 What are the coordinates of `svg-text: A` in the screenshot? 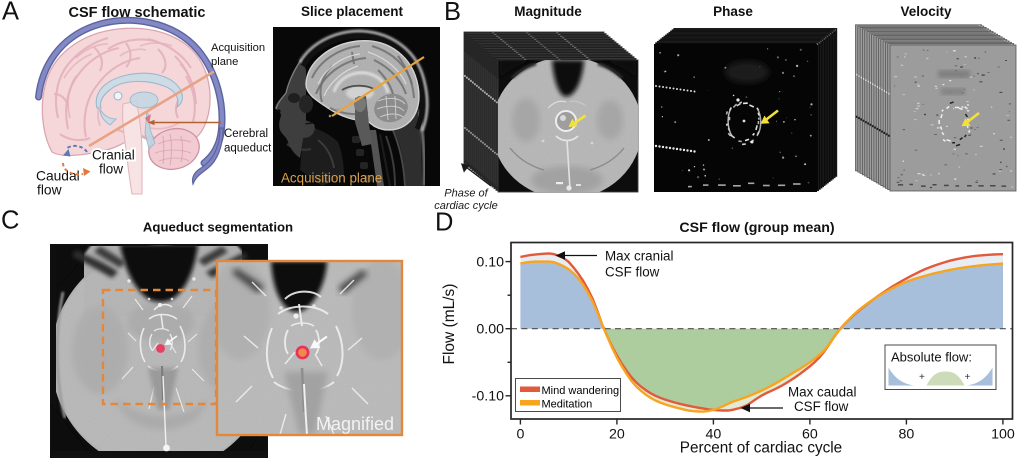 It's located at (10, 13).